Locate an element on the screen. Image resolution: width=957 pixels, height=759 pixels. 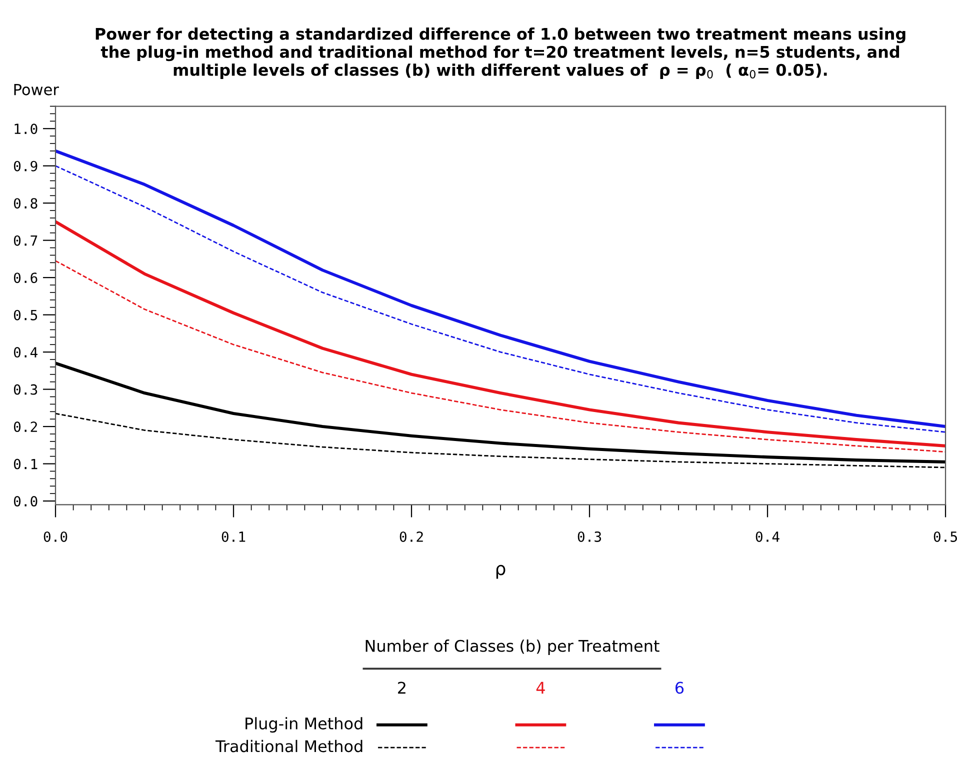
y-tick-label: 0.3 is located at coordinates (26, 389).